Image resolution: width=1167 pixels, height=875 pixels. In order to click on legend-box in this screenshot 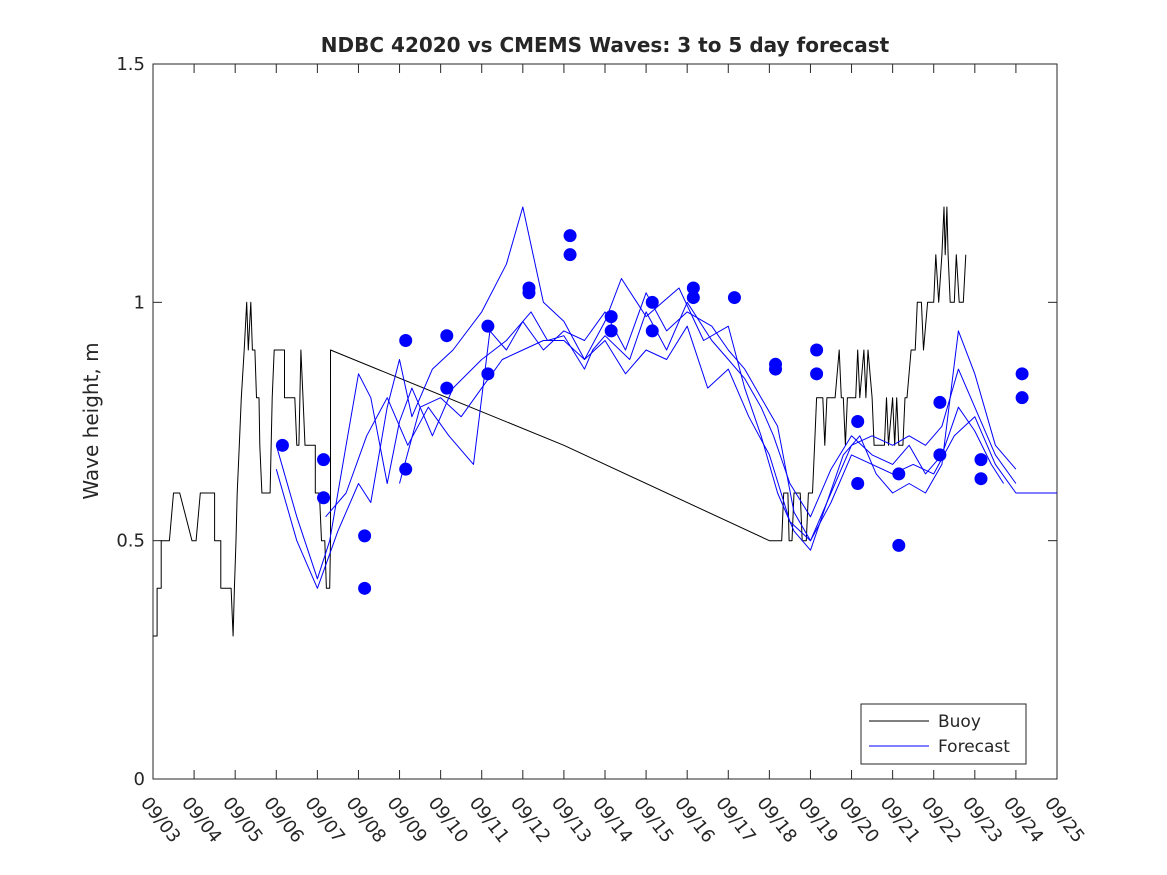, I will do `click(943, 734)`.